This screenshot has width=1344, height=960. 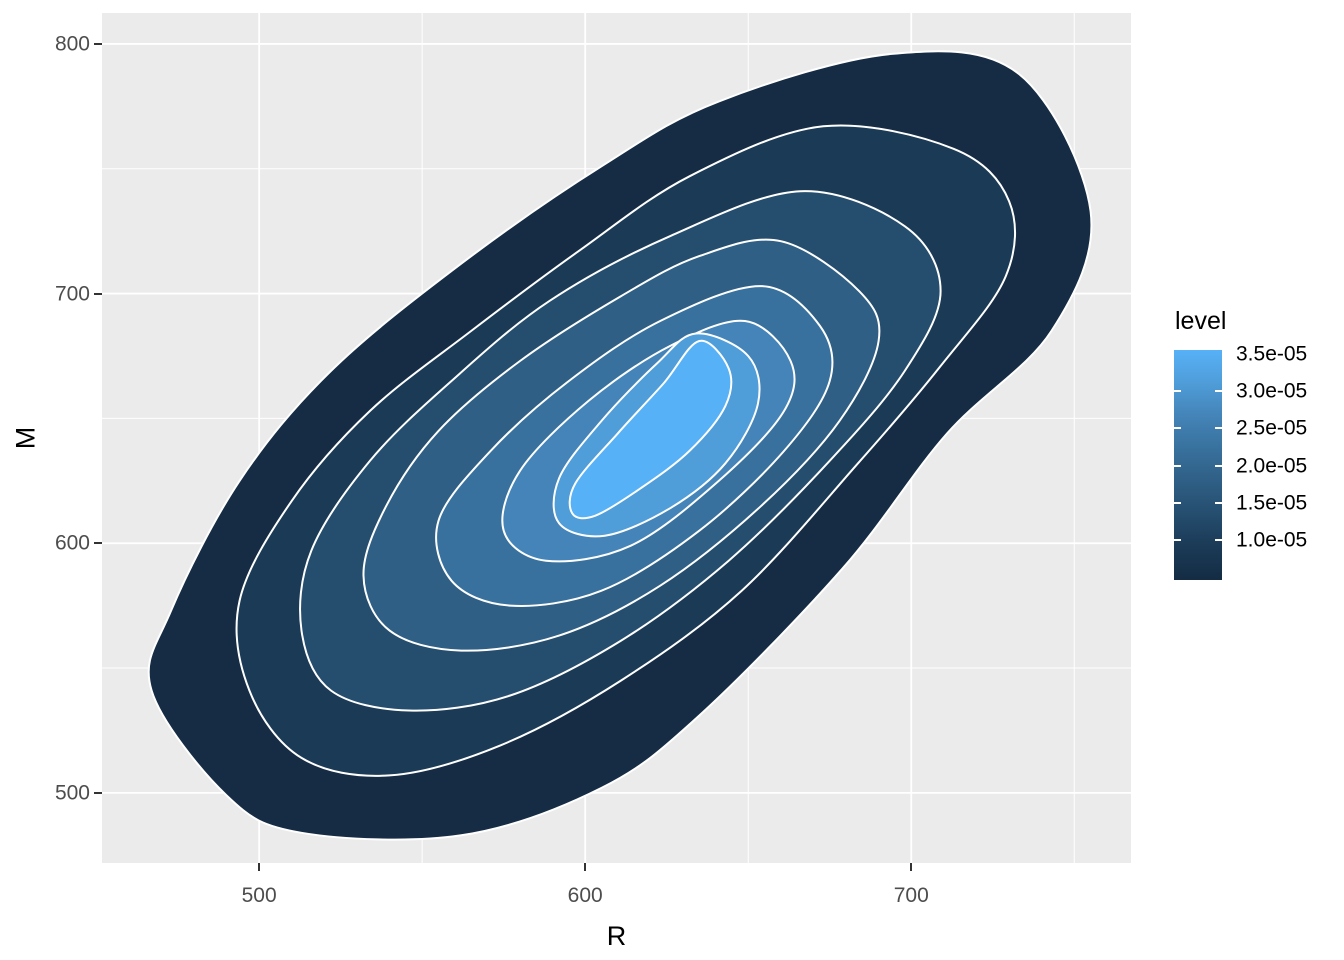 I want to click on x-axis-title: R, so click(x=616, y=936).